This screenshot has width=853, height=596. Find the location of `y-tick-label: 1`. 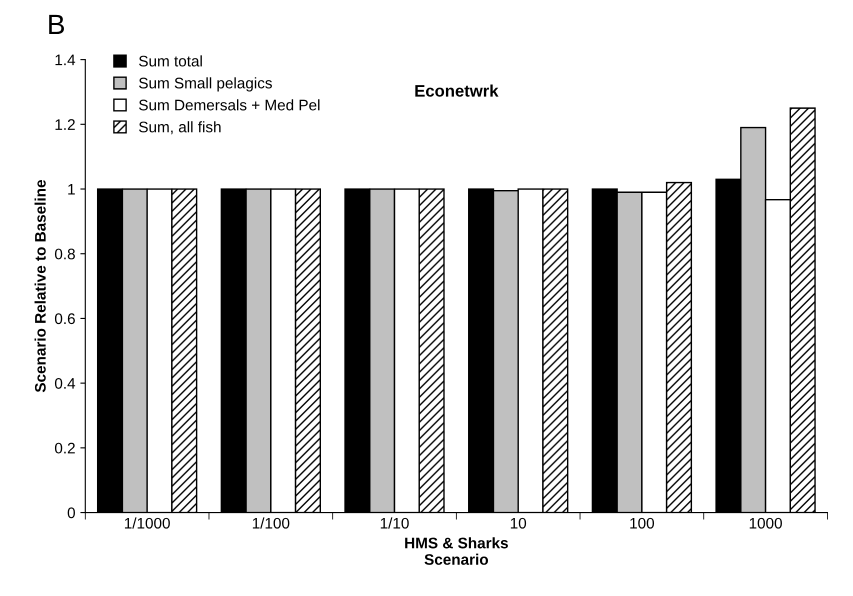

y-tick-label: 1 is located at coordinates (71, 189).